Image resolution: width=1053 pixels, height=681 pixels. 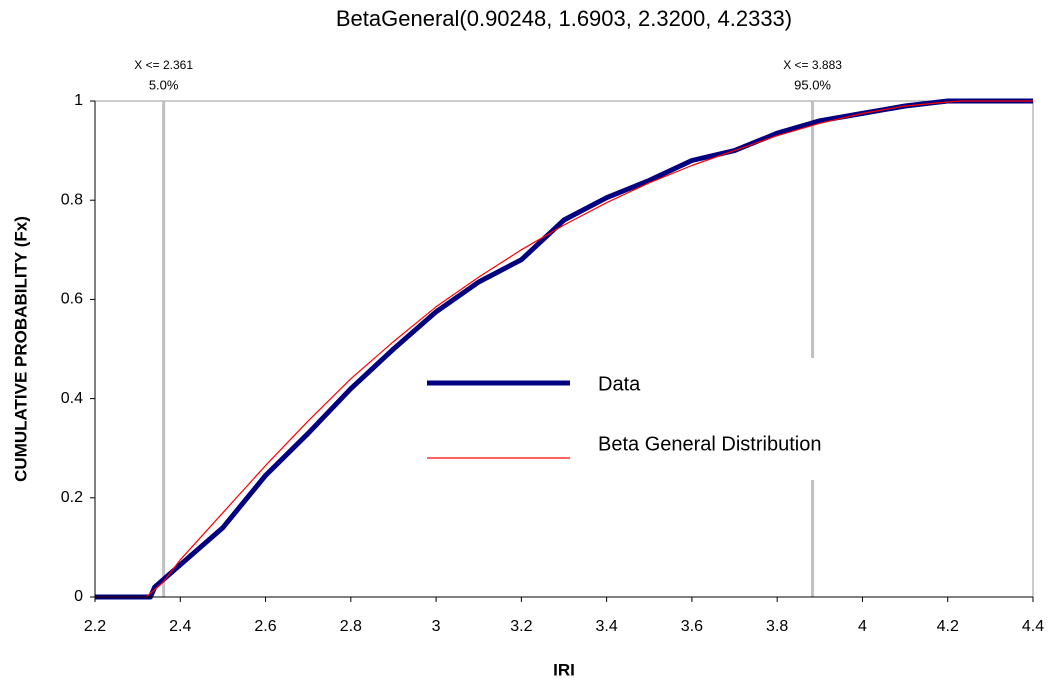 What do you see at coordinates (163, 65) in the screenshot?
I see `percentile-label: X <= 2.361` at bounding box center [163, 65].